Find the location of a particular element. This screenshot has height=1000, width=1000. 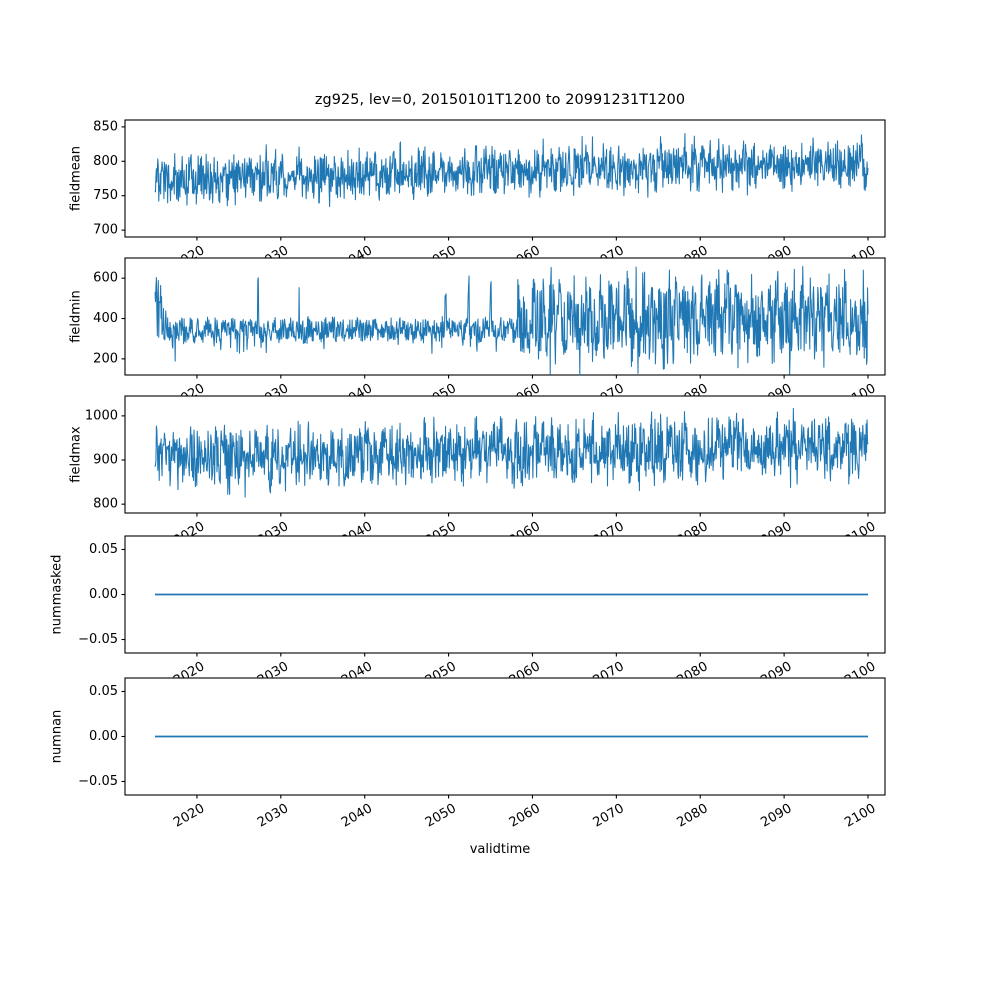

y-axis-label-nummasked: nummasked is located at coordinates (57, 595).